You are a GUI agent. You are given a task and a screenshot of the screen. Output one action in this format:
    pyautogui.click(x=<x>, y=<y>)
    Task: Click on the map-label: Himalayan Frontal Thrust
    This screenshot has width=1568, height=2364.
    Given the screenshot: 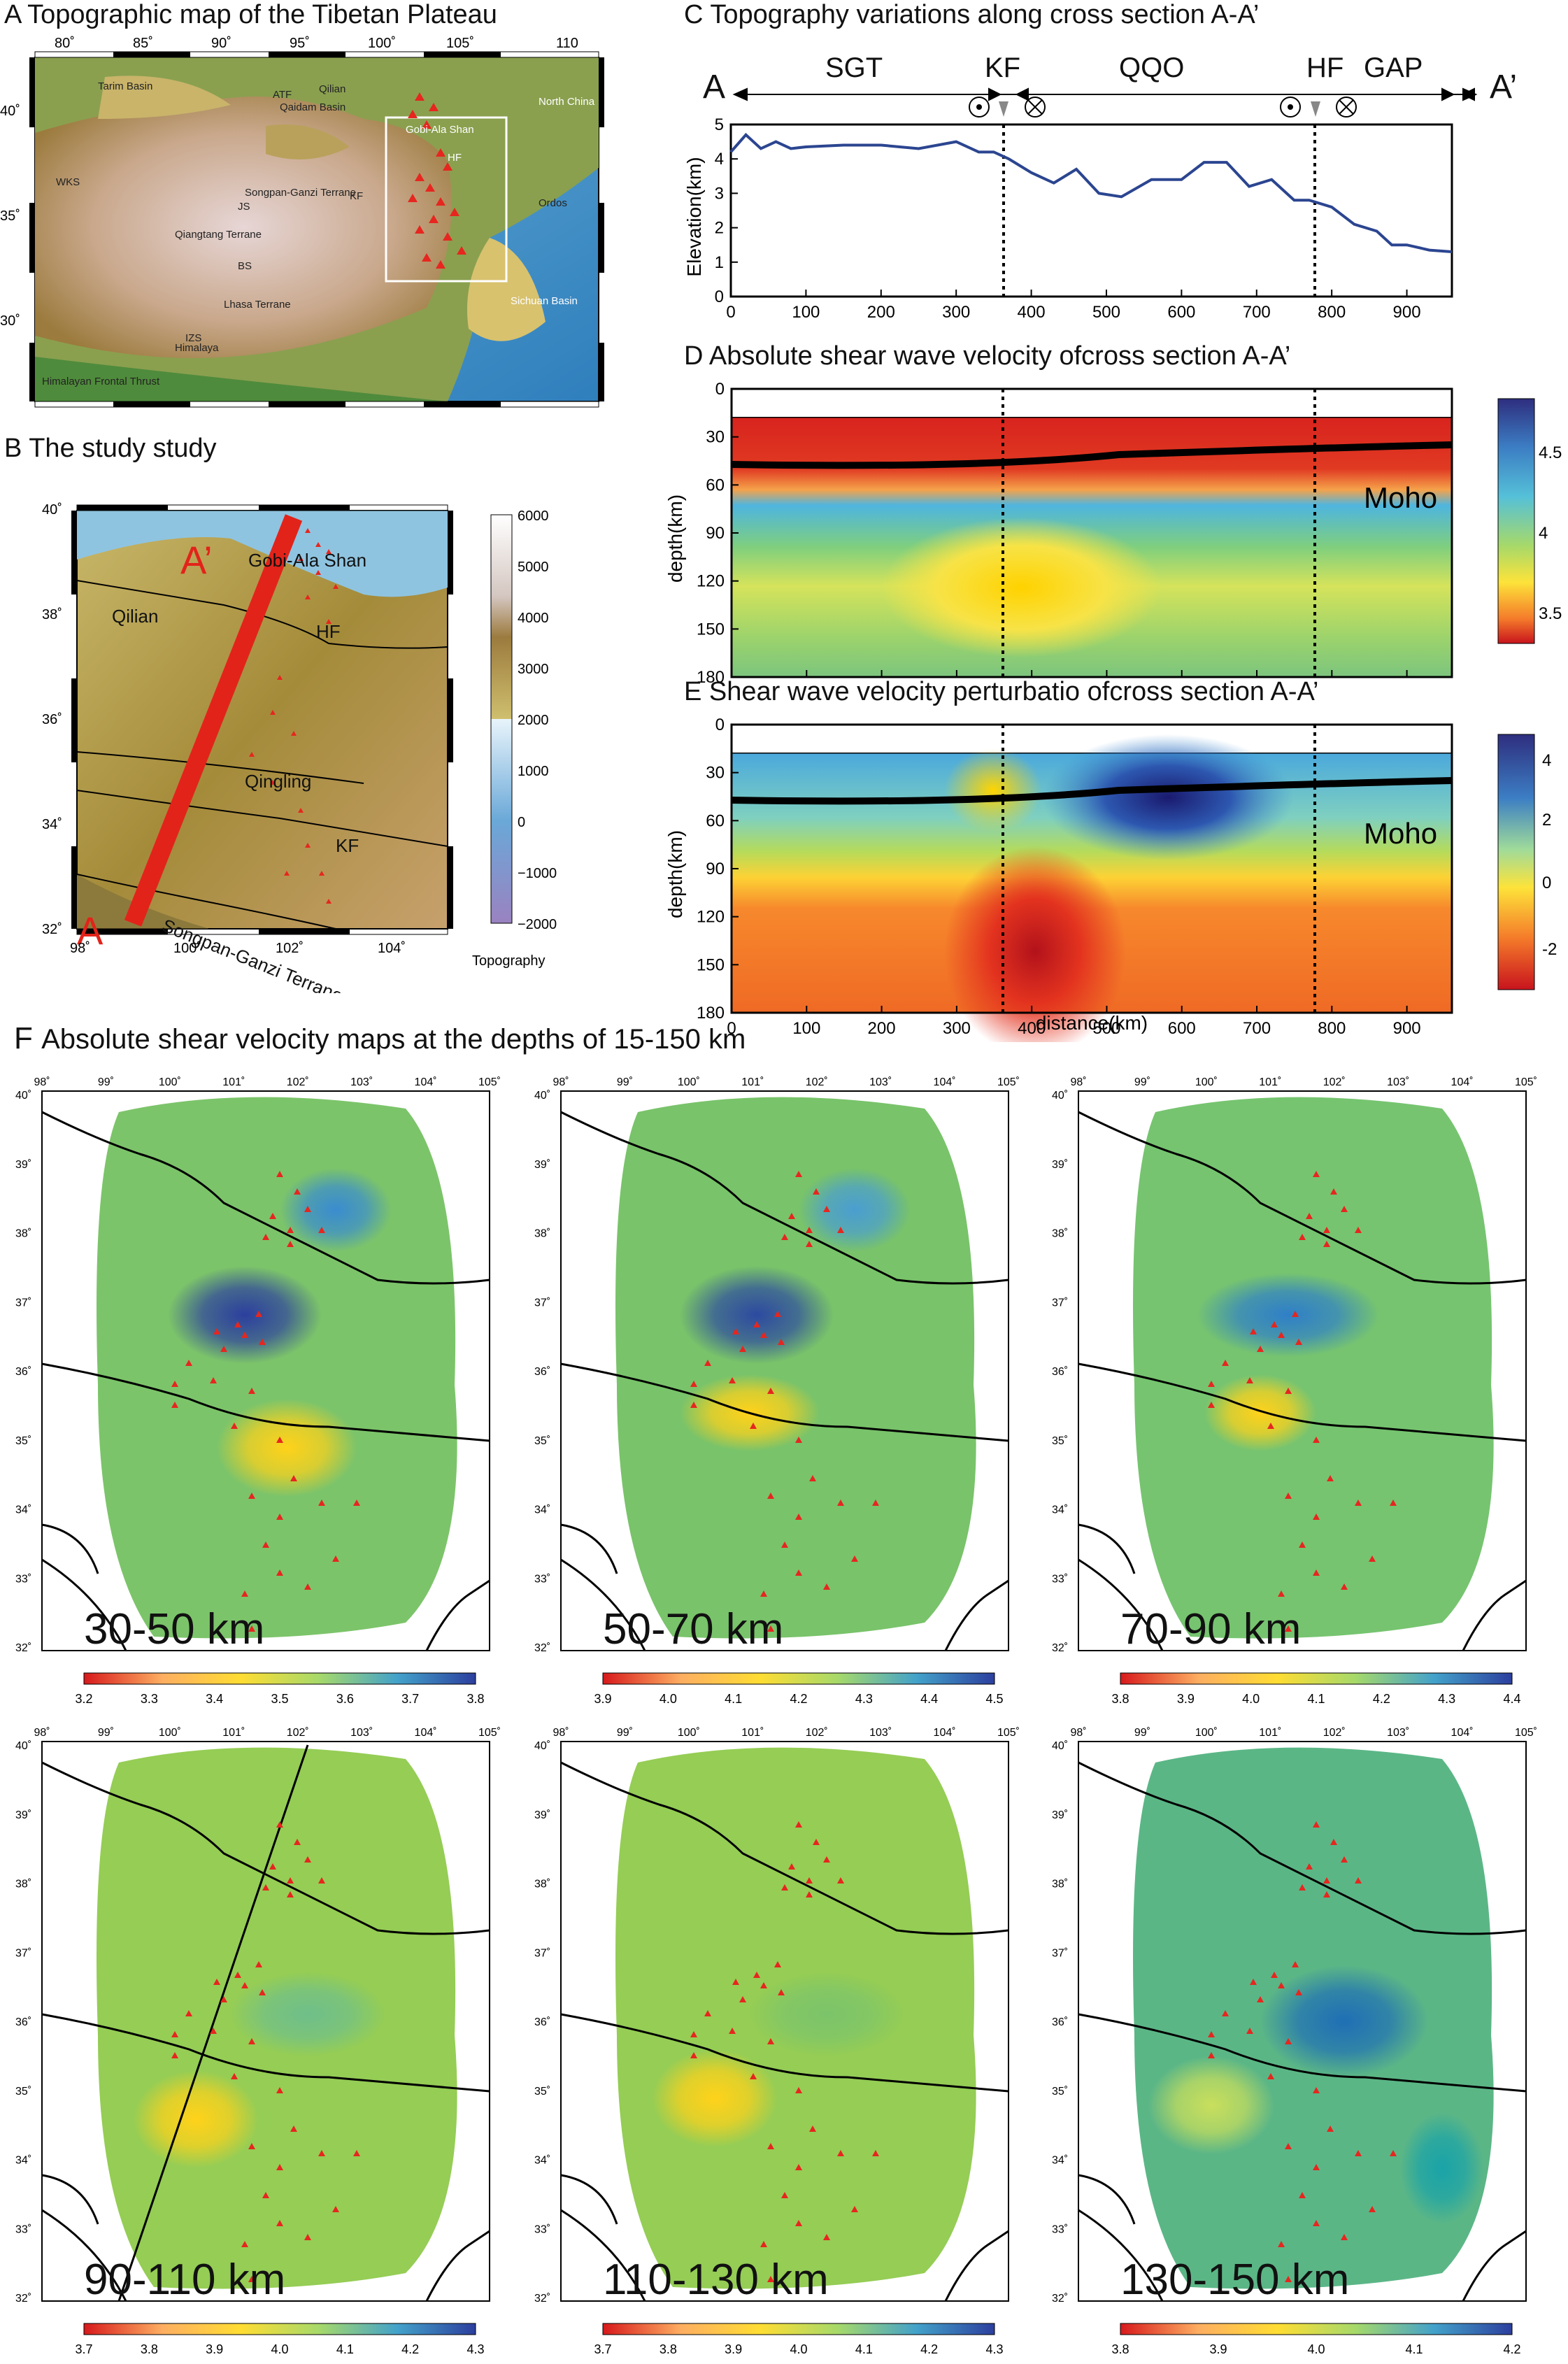 What is the action you would take?
    pyautogui.click(x=101, y=382)
    